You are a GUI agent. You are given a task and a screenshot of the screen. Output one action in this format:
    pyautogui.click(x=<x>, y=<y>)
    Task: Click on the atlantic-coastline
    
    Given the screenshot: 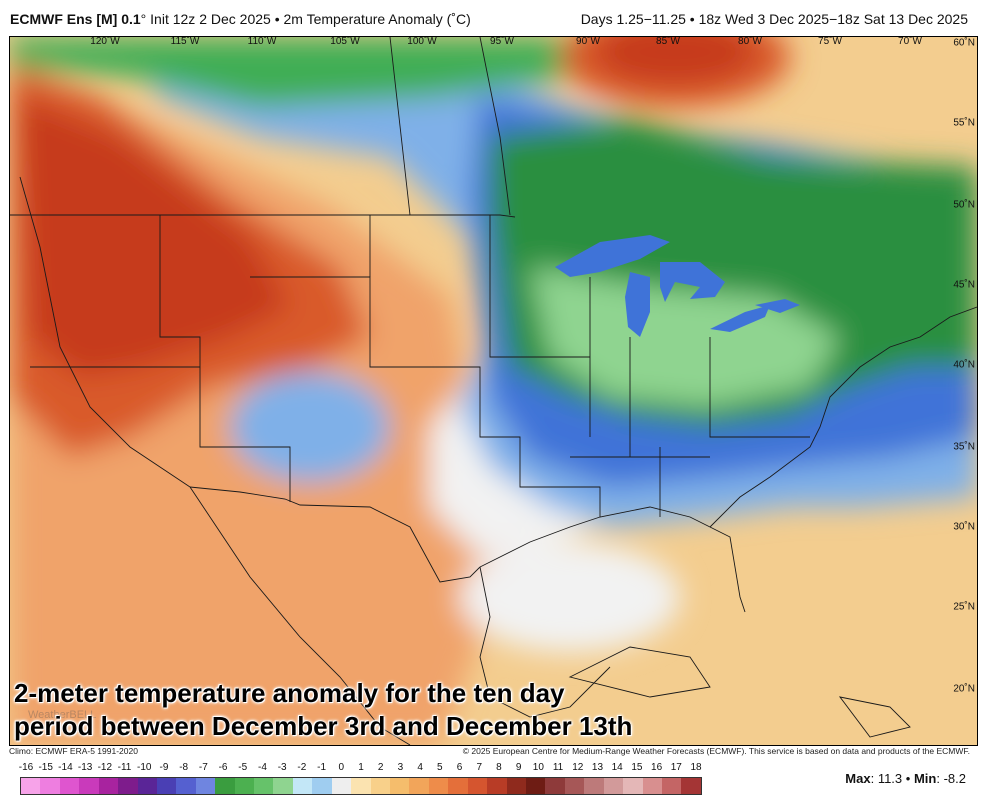 What is the action you would take?
    pyautogui.click(x=843, y=417)
    